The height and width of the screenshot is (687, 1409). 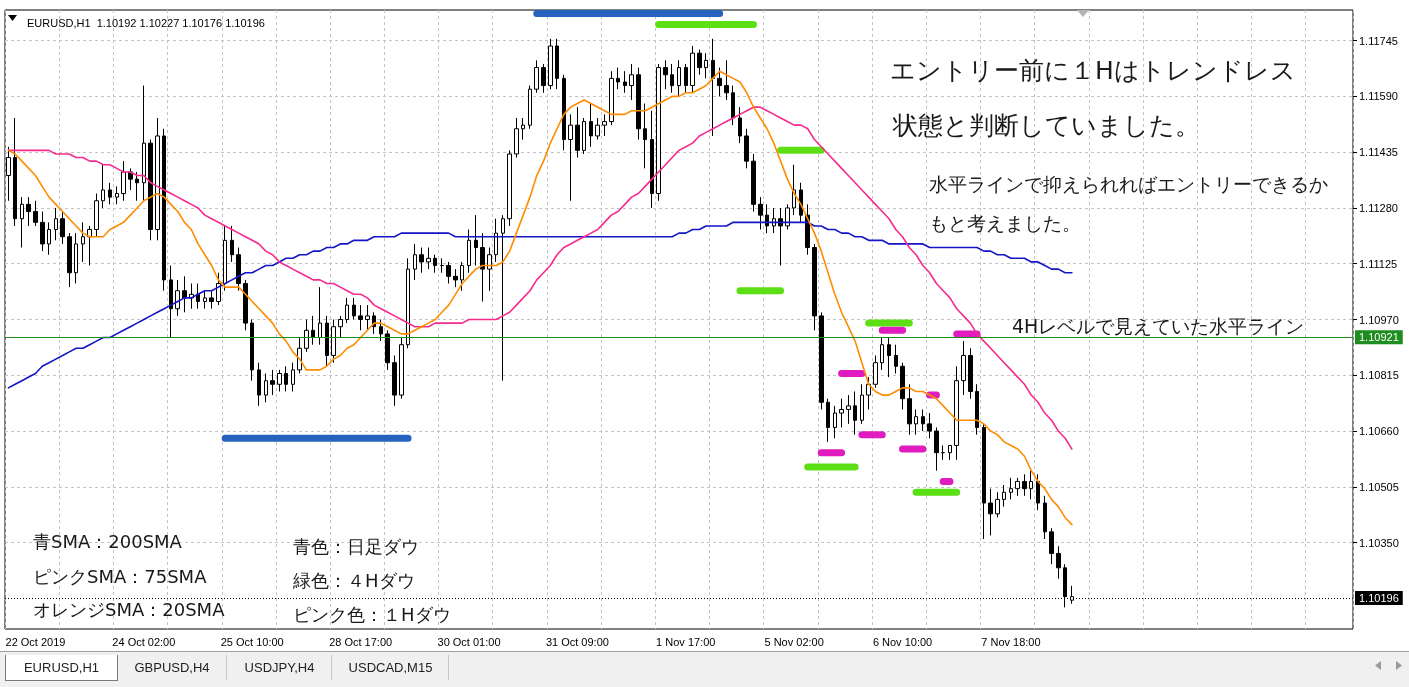 I want to click on x-tick-label: 24 Oct 02:00, so click(x=144, y=641).